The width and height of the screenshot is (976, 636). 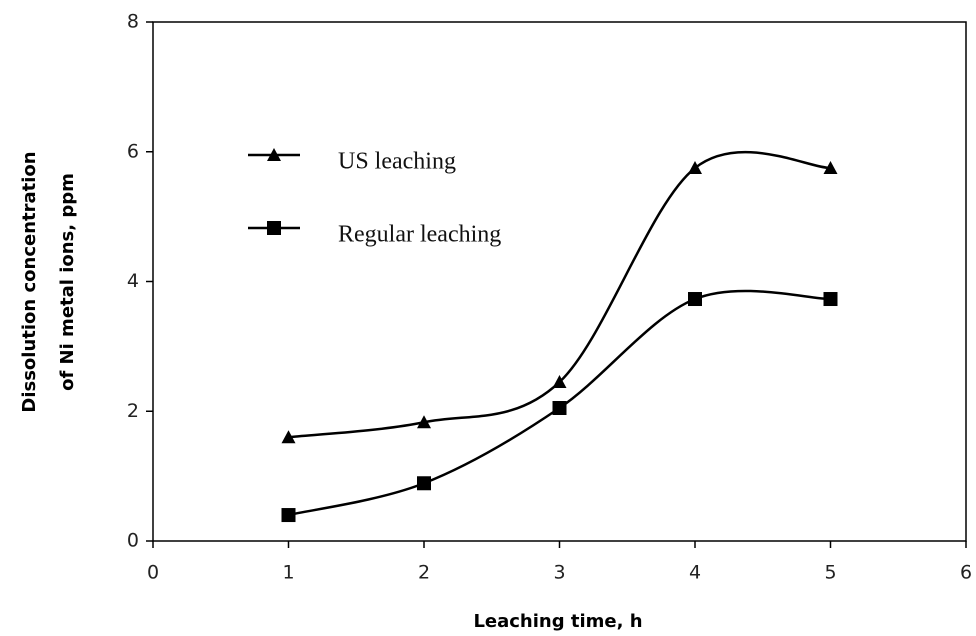 What do you see at coordinates (133, 281) in the screenshot?
I see `y-tick-label: 4` at bounding box center [133, 281].